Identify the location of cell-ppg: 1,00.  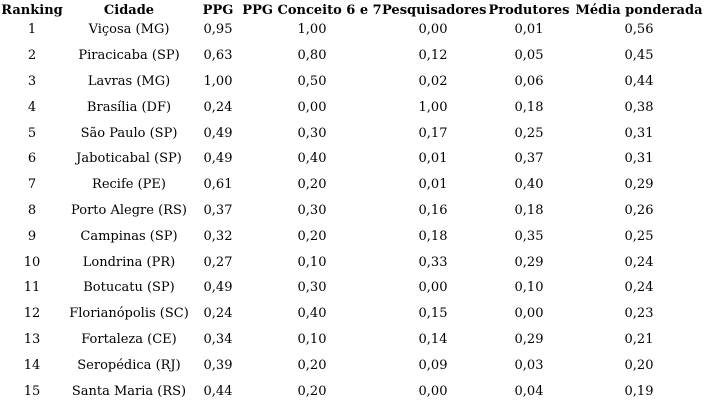
(218, 81).